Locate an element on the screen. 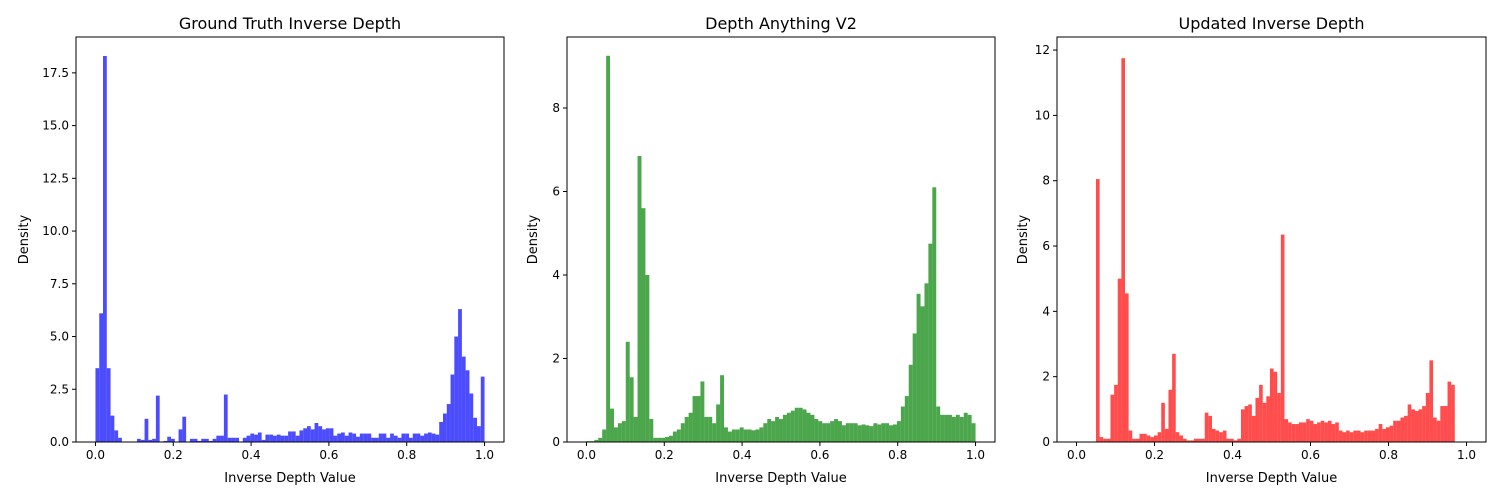 Image resolution: width=1500 pixels, height=500 pixels. y-tick-label: 10.0 is located at coordinates (55, 231).